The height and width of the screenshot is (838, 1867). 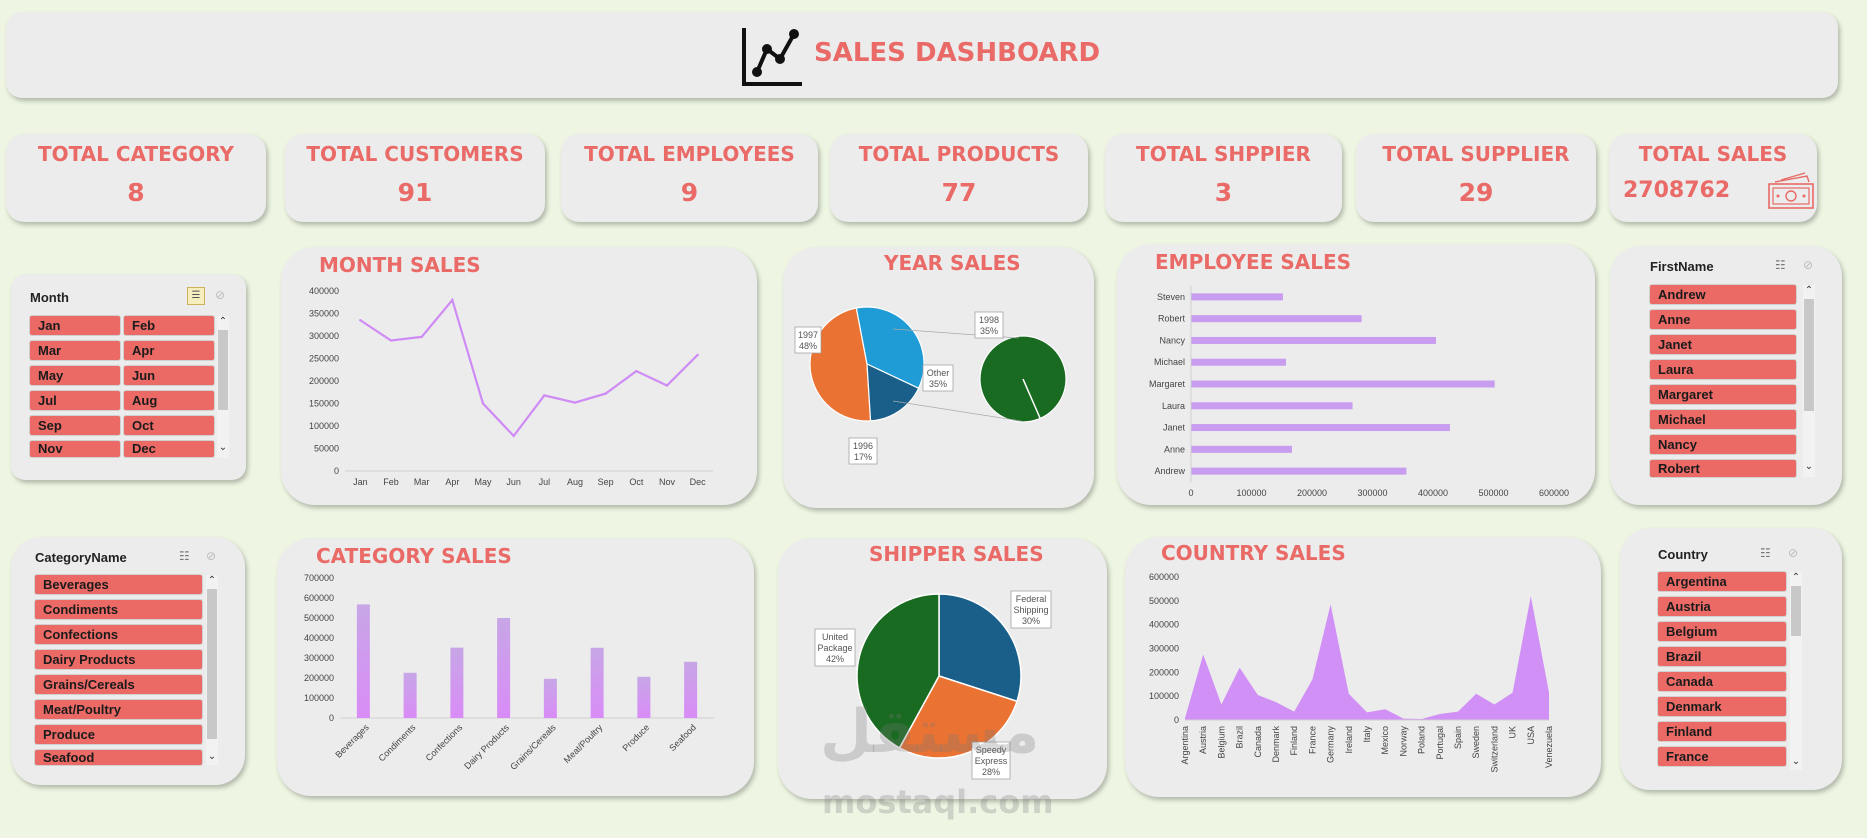 I want to click on x-tick-label: Argentina, so click(x=1185, y=745).